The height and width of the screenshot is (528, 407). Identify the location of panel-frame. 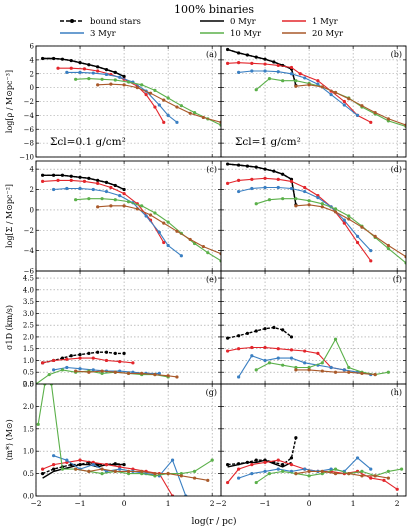
(313, 327).